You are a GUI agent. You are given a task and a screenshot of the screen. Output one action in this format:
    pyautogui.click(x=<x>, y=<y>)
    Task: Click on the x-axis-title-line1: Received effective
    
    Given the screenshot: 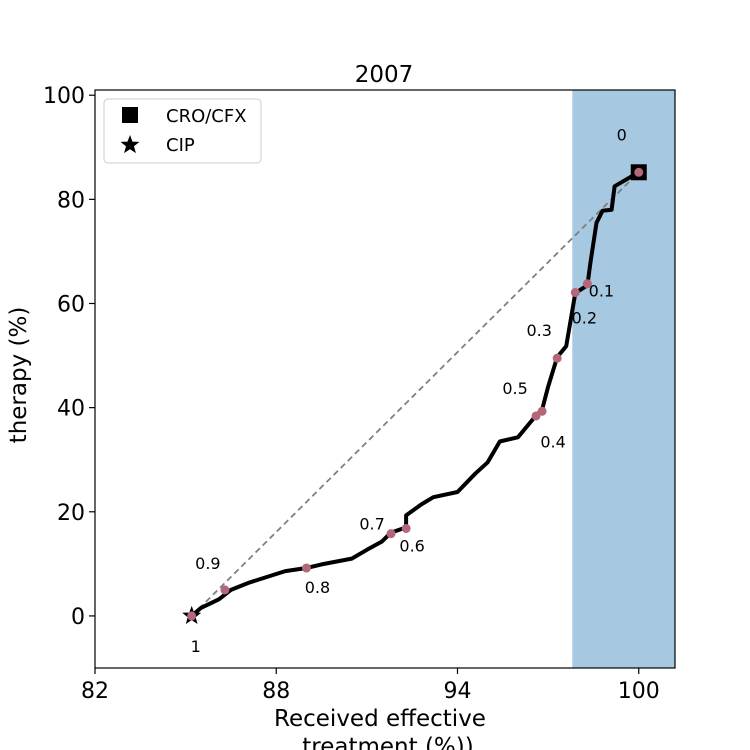 What is the action you would take?
    pyautogui.click(x=380, y=719)
    